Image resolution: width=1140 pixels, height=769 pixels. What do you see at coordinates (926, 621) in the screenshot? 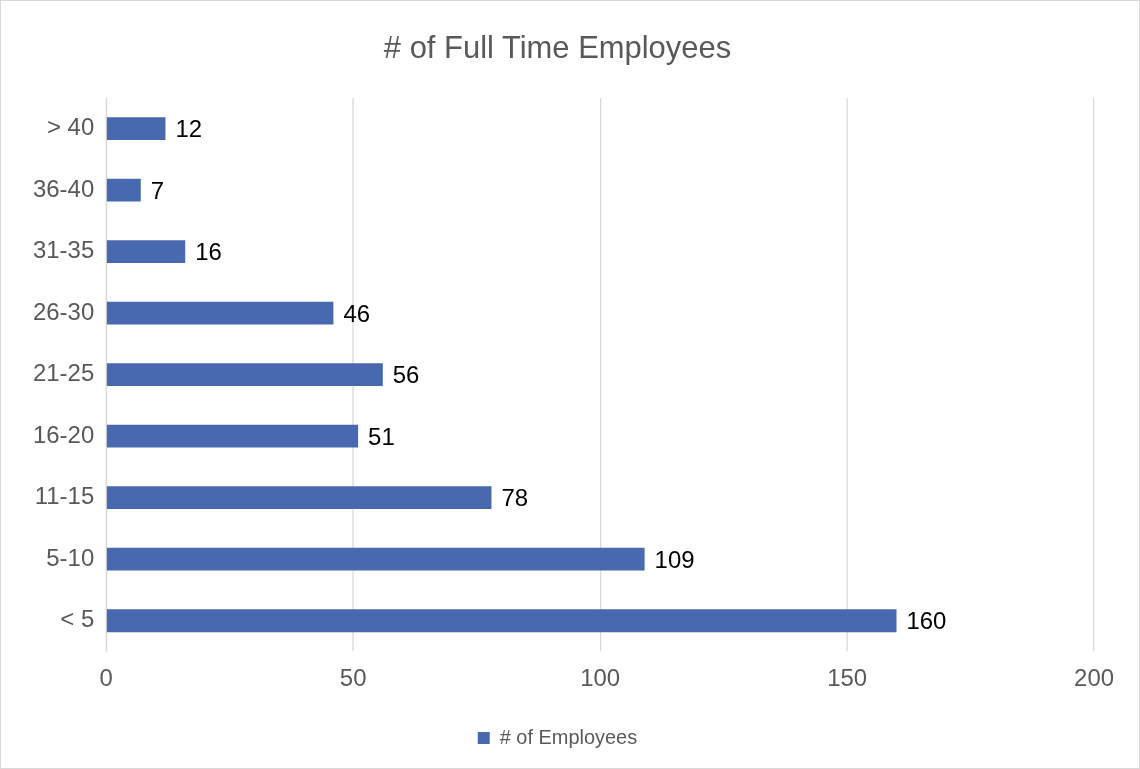
I see `data-label: 160` at bounding box center [926, 621].